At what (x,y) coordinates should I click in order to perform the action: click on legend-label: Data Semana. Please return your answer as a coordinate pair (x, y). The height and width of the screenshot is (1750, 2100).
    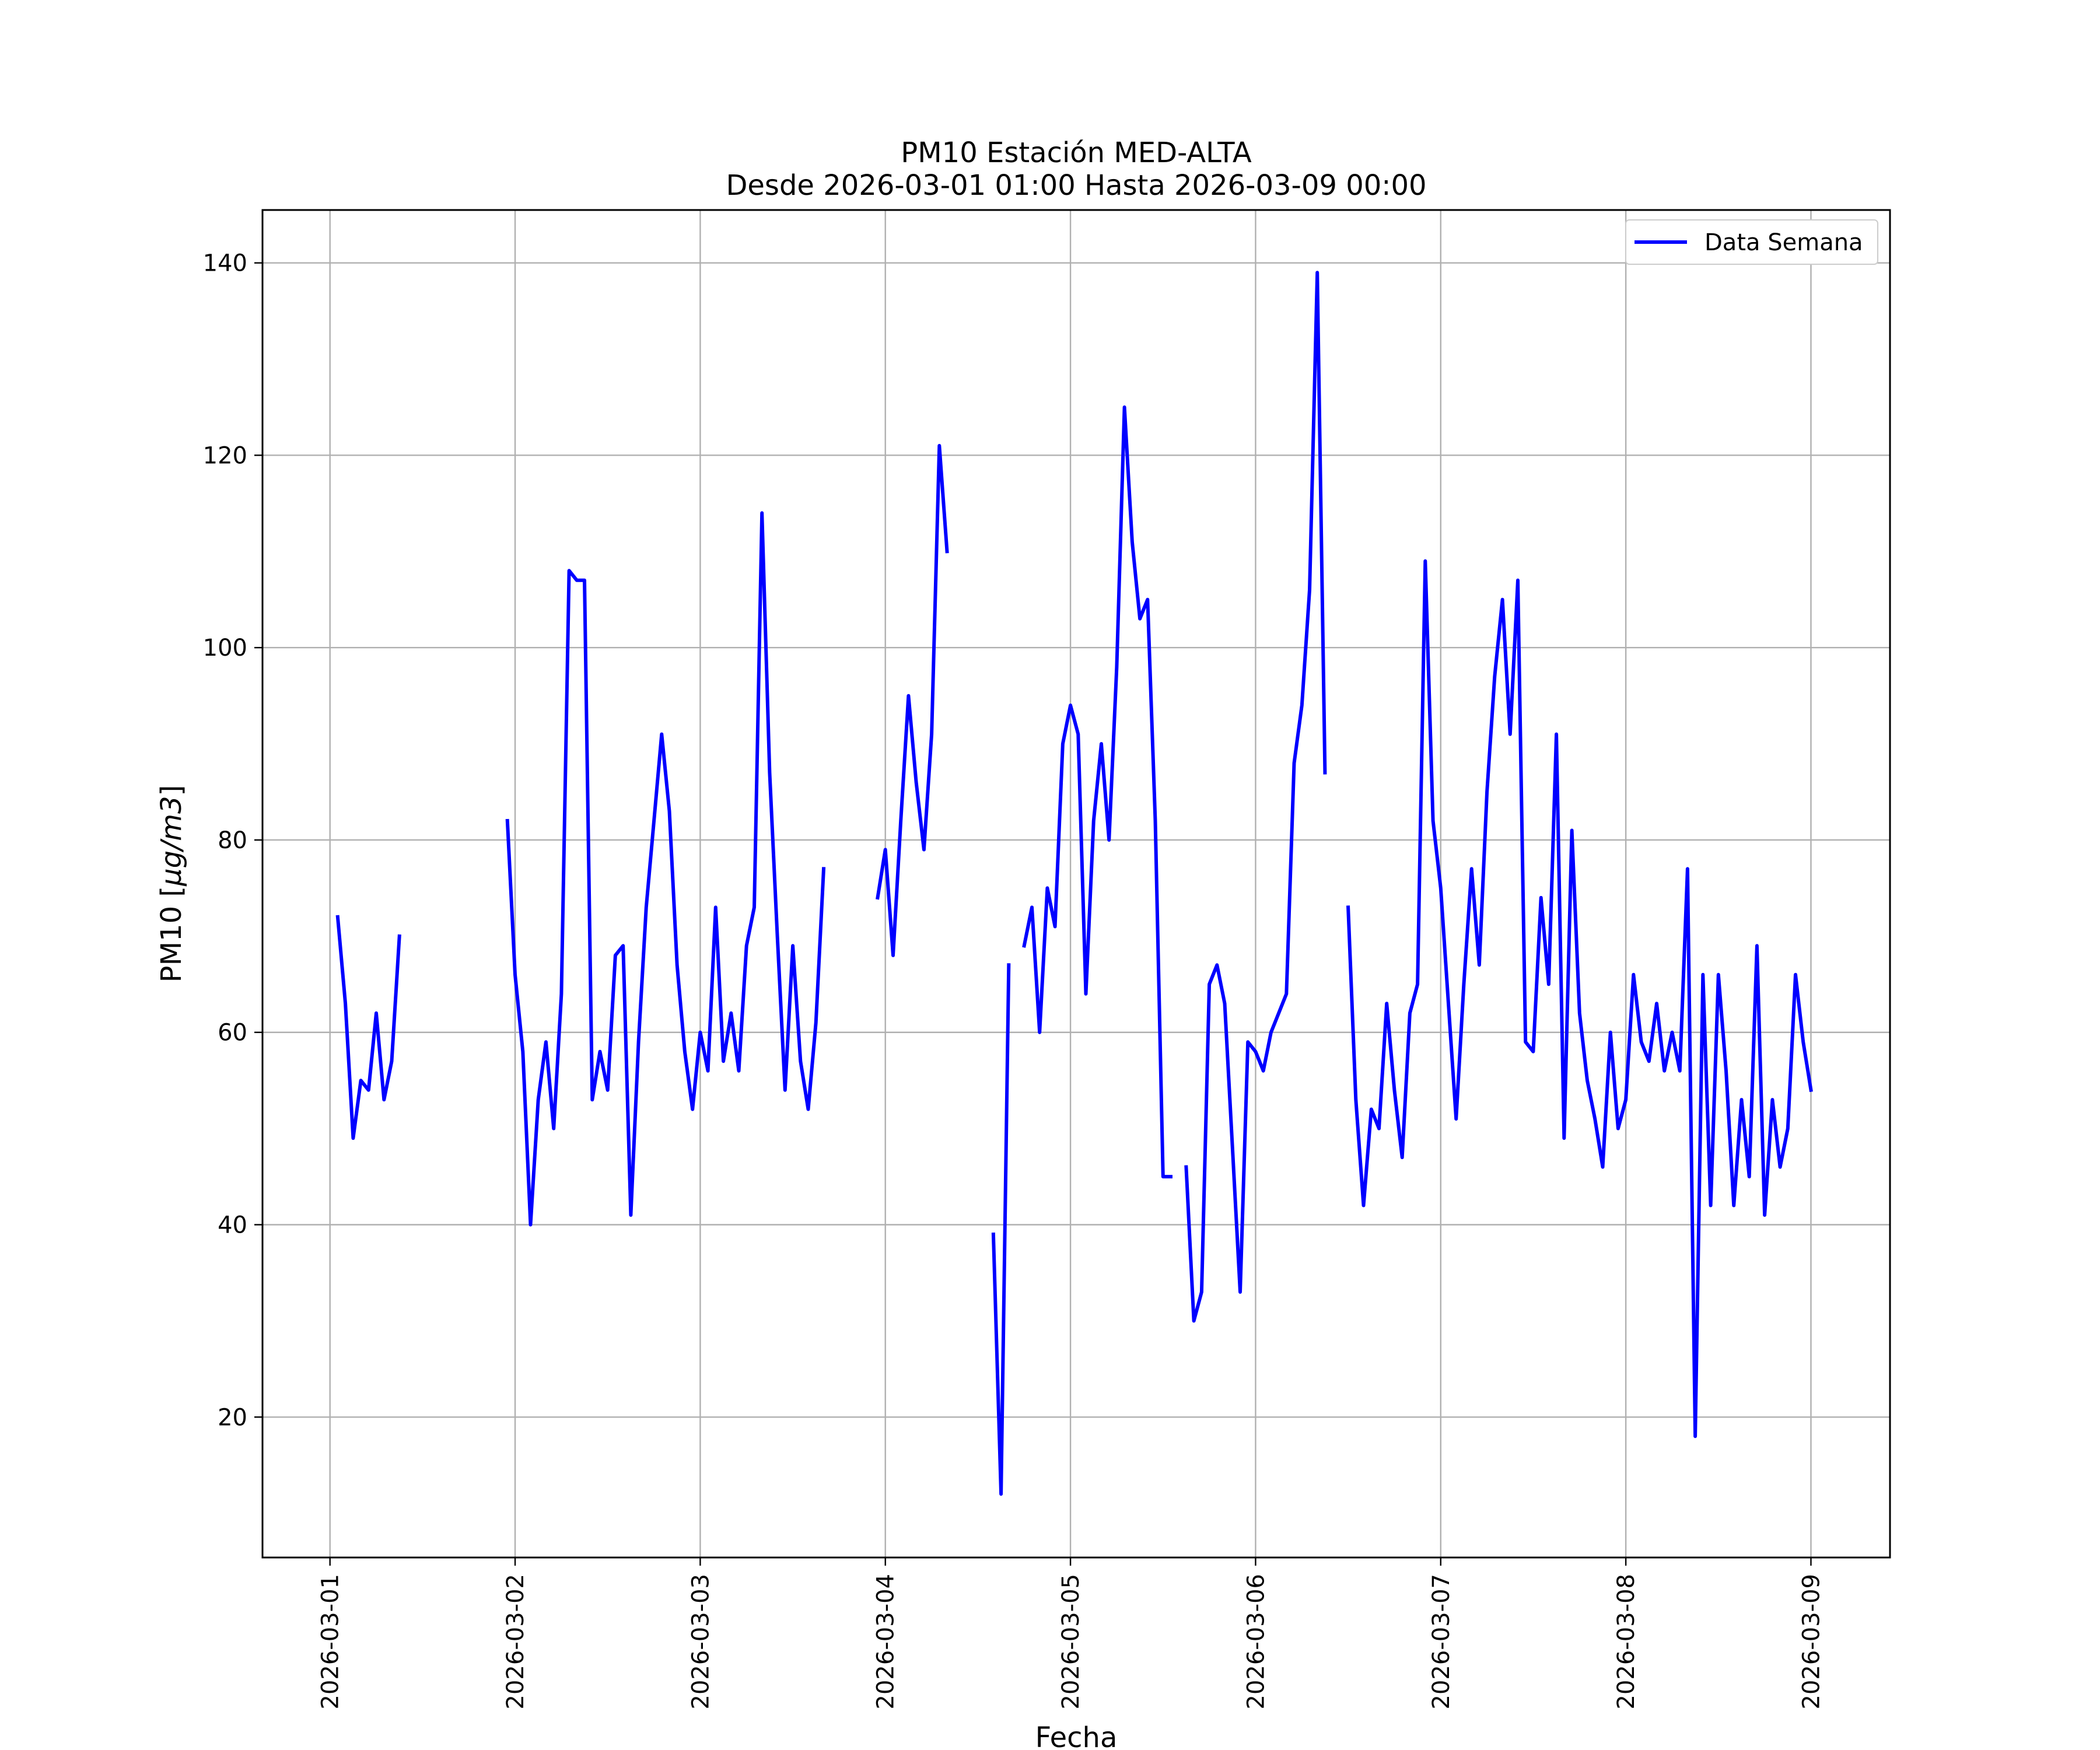
    Looking at the image, I should click on (1783, 242).